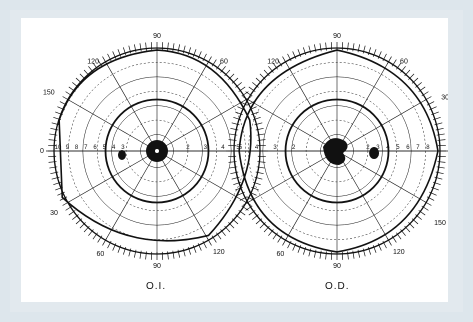  Describe the element at coordinates (418, 148) in the screenshot. I see `scale-label: 7` at that location.